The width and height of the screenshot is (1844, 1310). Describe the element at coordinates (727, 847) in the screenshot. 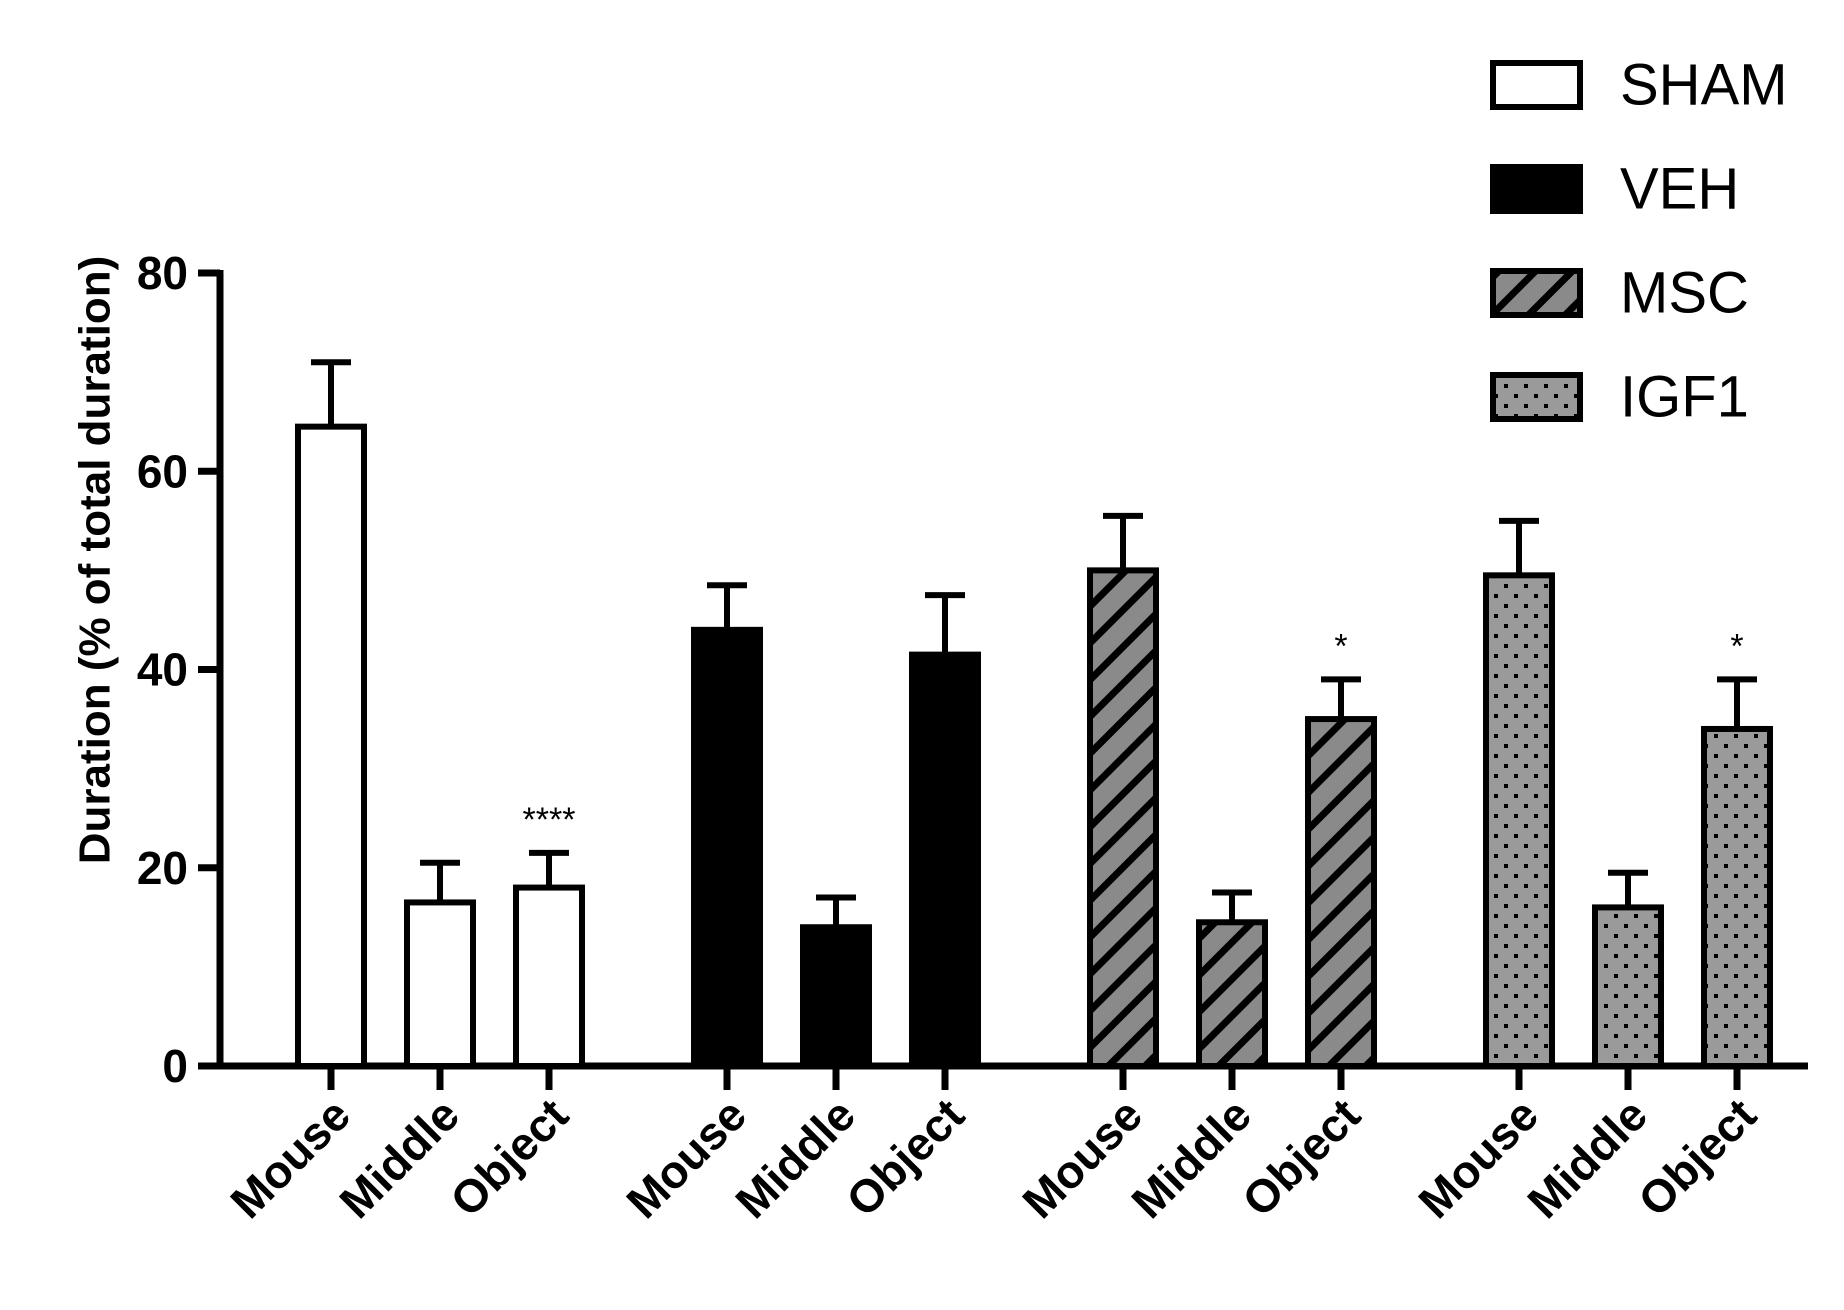

I see `bar-veh-mouse` at that location.